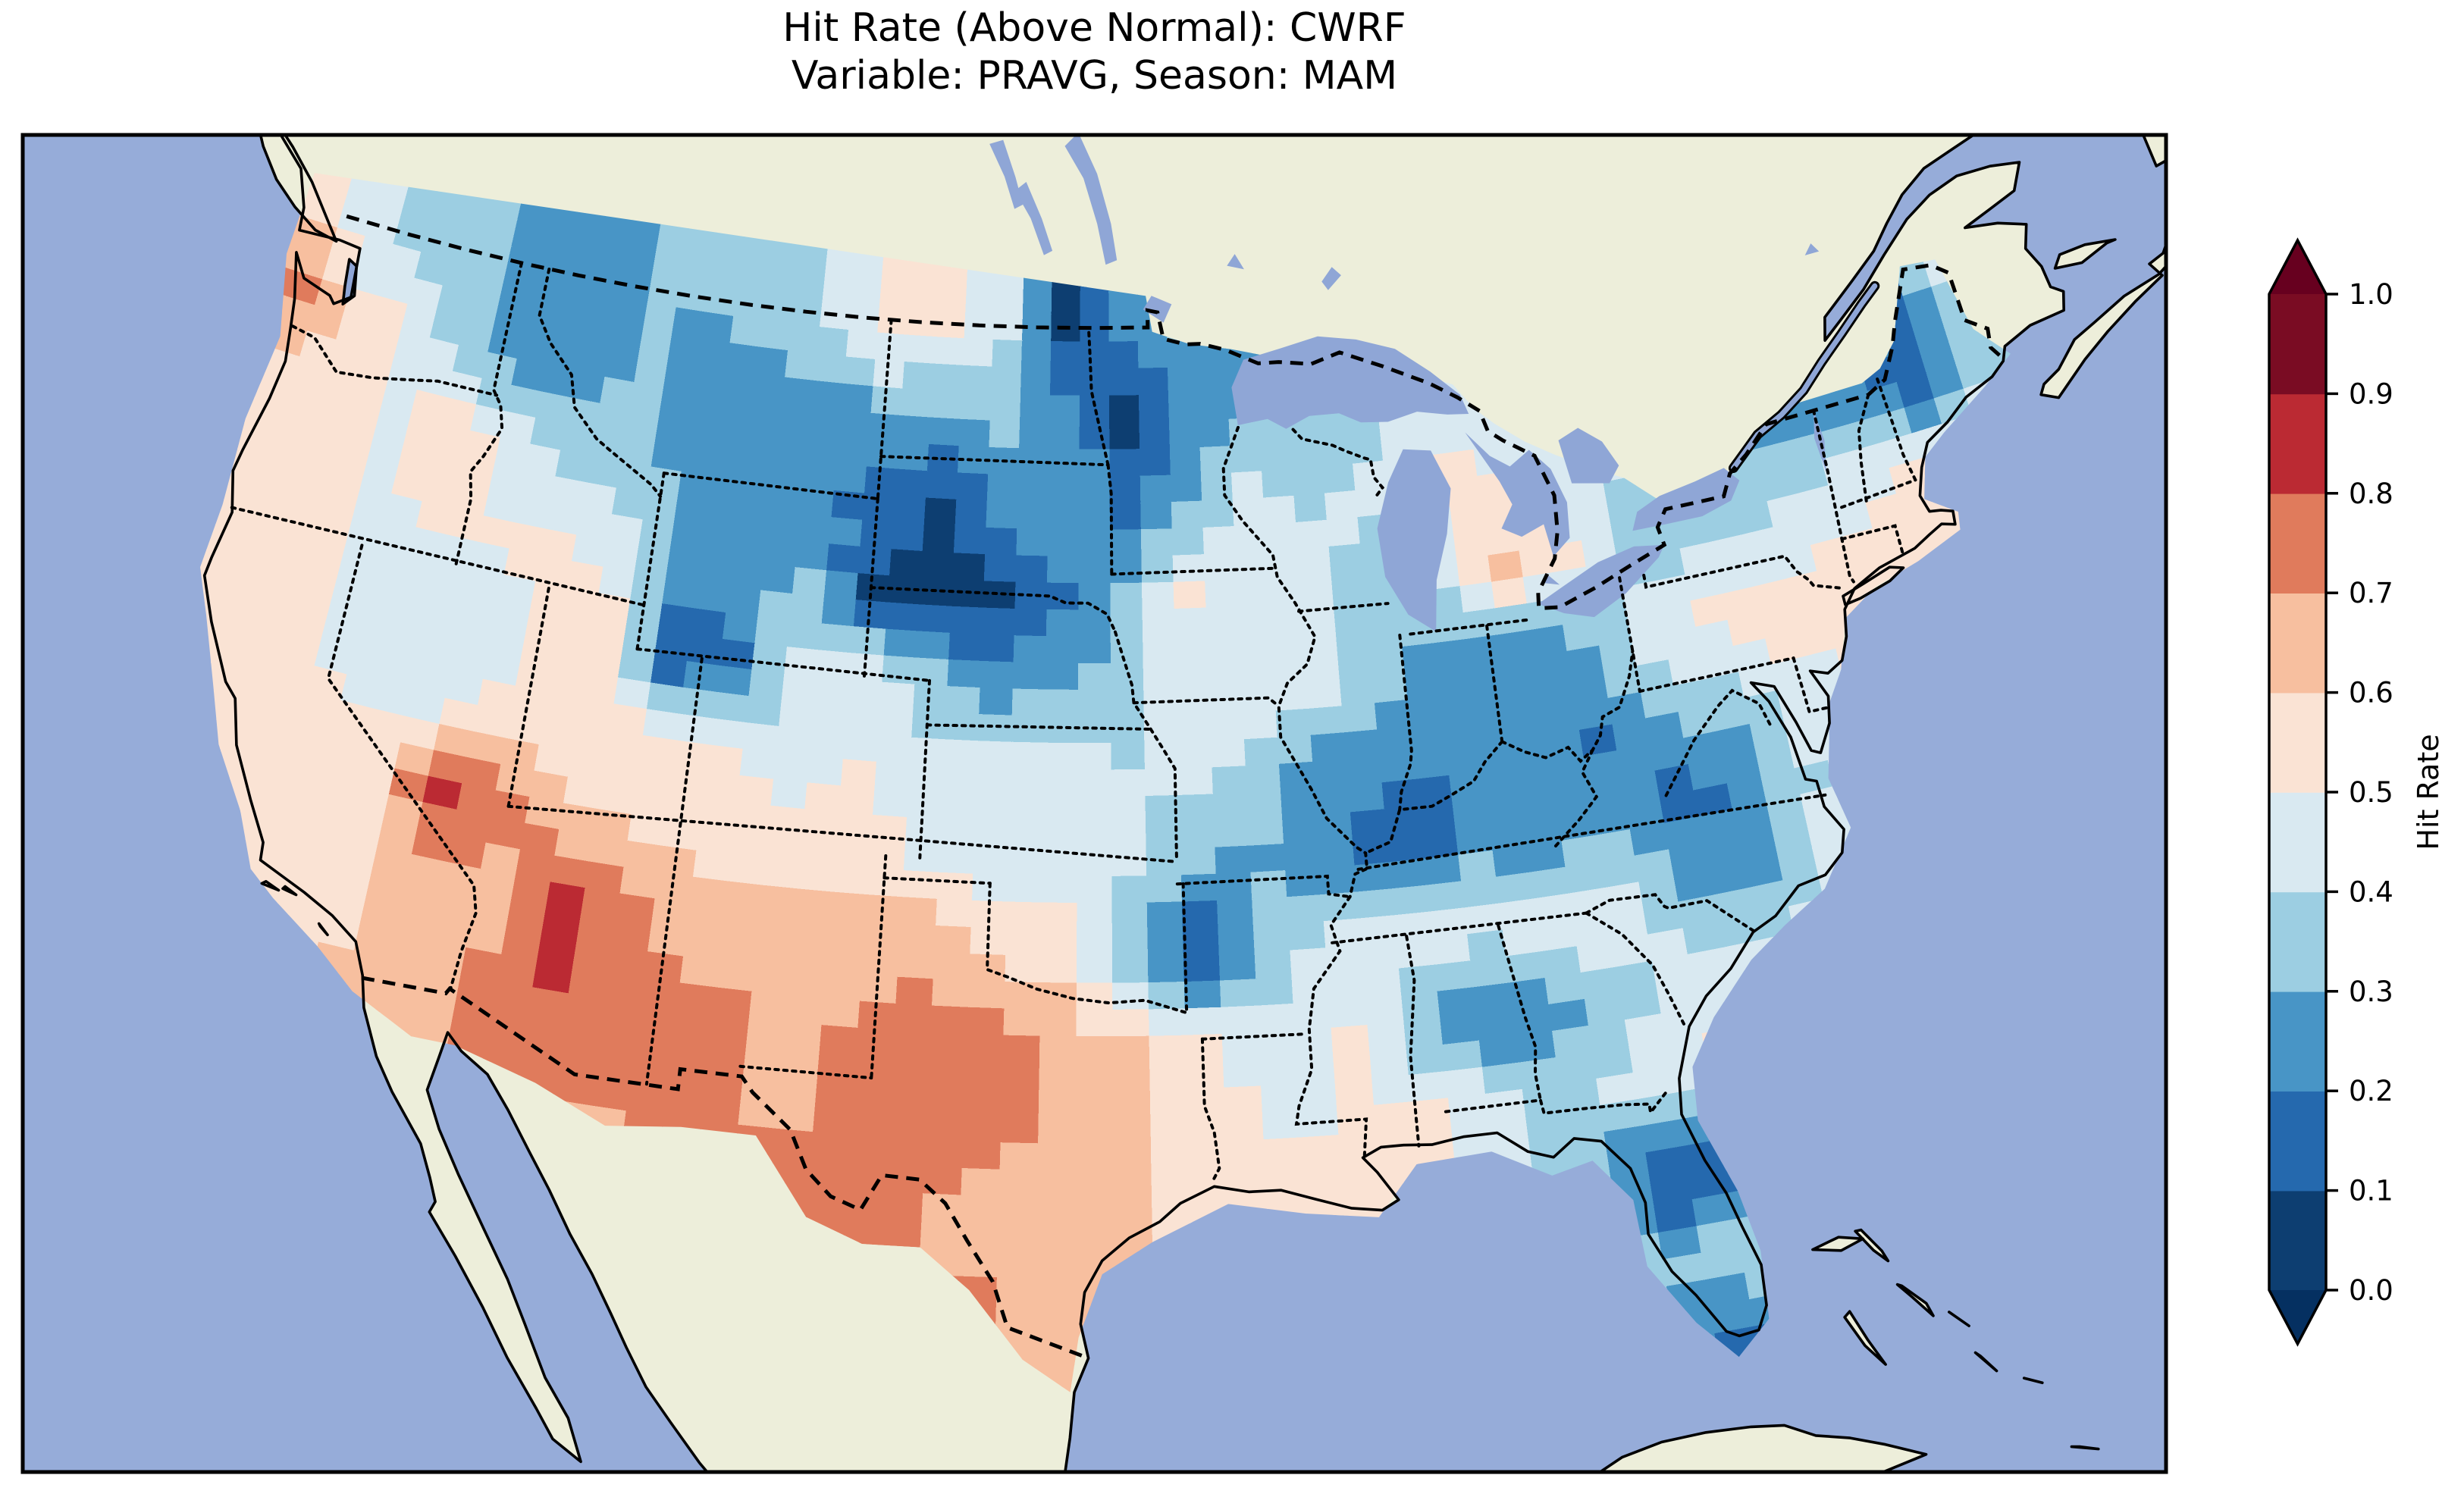 This screenshot has height=1494, width=2464. Describe the element at coordinates (2297, 1317) in the screenshot. I see `colorbar-extend-under` at that location.